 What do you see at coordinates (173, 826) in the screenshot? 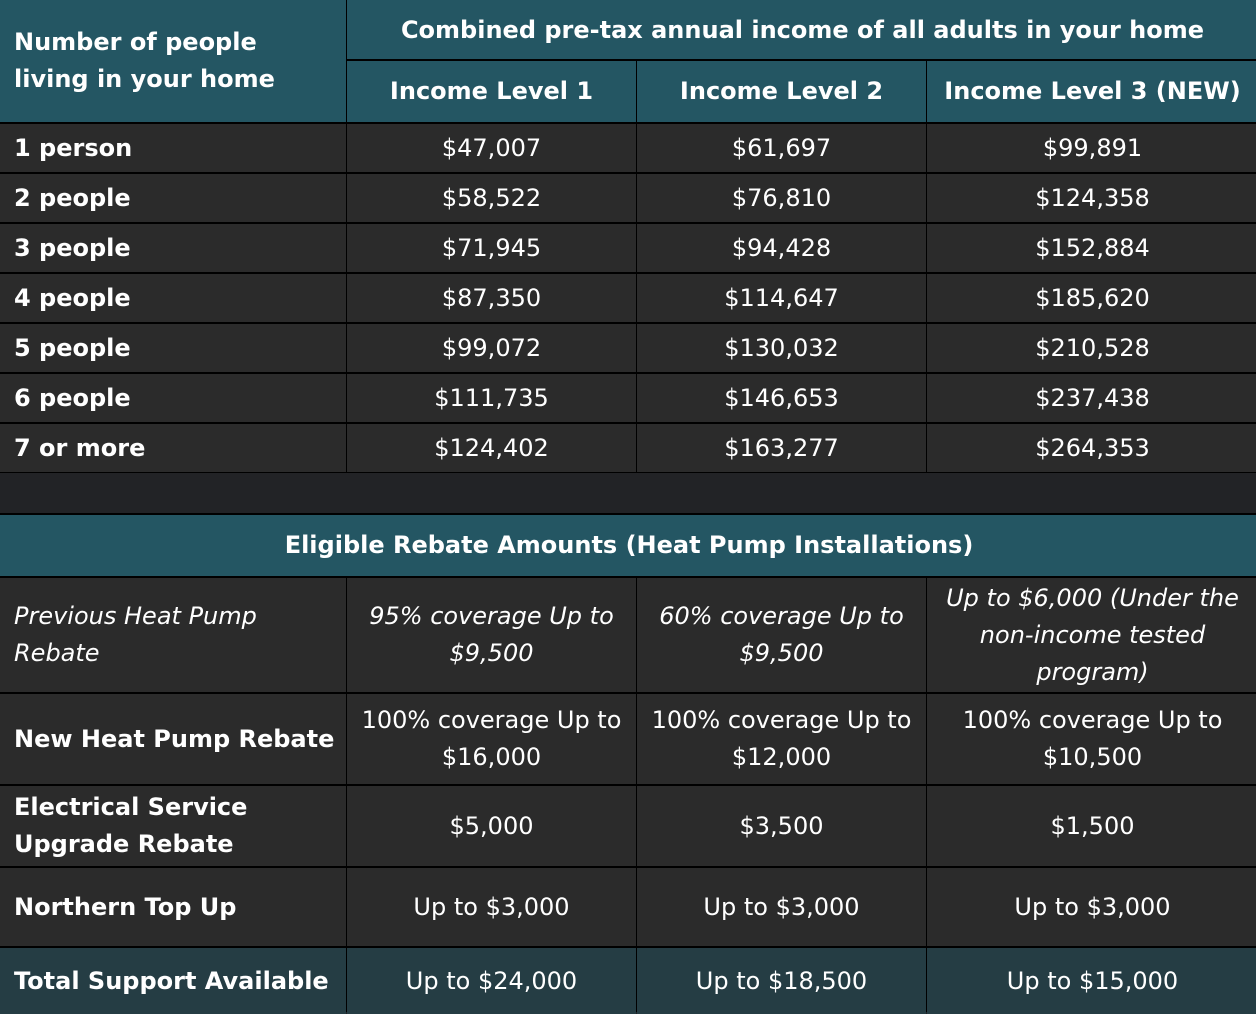
I see `row-label: Electrical Service Upgrade Rebate` at bounding box center [173, 826].